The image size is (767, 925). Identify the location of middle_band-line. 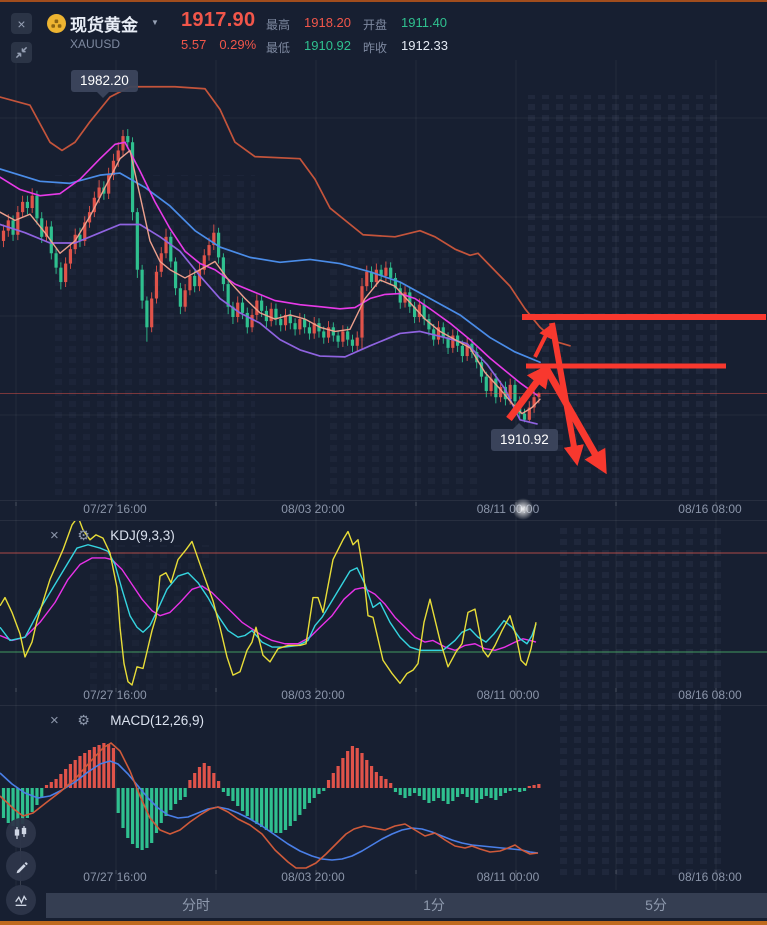
(270, 266).